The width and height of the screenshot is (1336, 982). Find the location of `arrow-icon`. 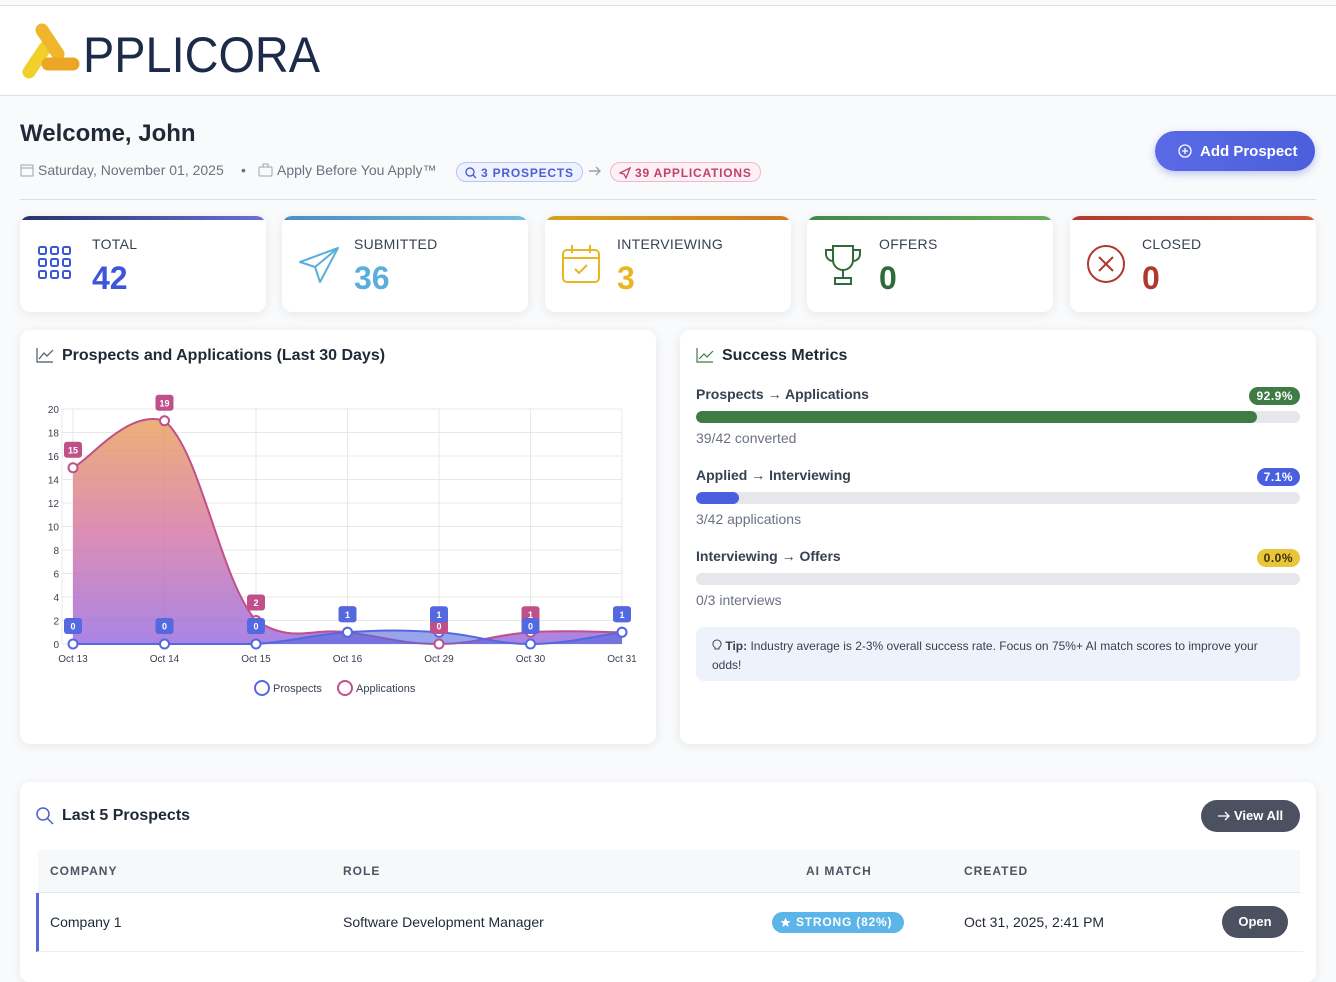

arrow-icon is located at coordinates (595, 171).